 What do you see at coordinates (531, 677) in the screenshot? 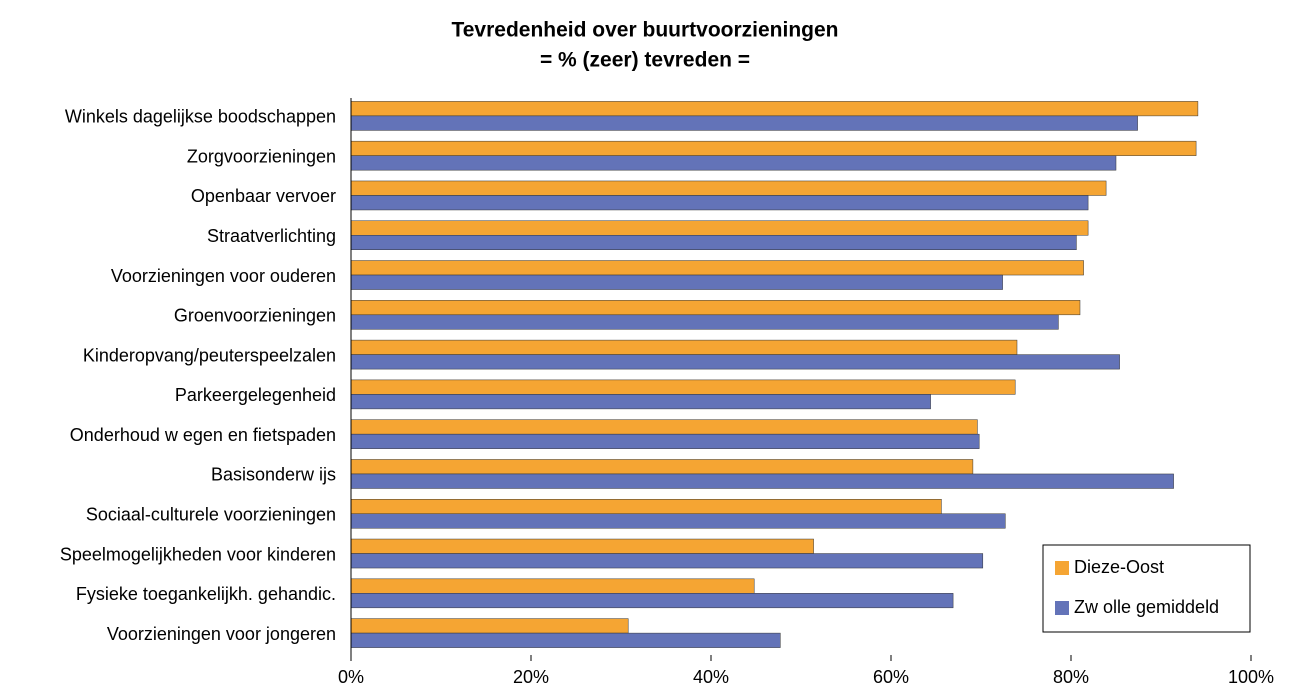
I see `x-tick-label: 20%` at bounding box center [531, 677].